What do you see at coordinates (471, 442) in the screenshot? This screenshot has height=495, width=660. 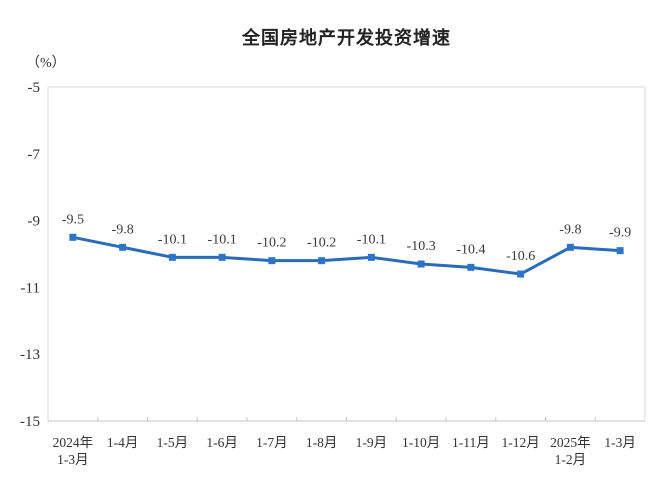 I see `x-tick-label: 1-11月` at bounding box center [471, 442].